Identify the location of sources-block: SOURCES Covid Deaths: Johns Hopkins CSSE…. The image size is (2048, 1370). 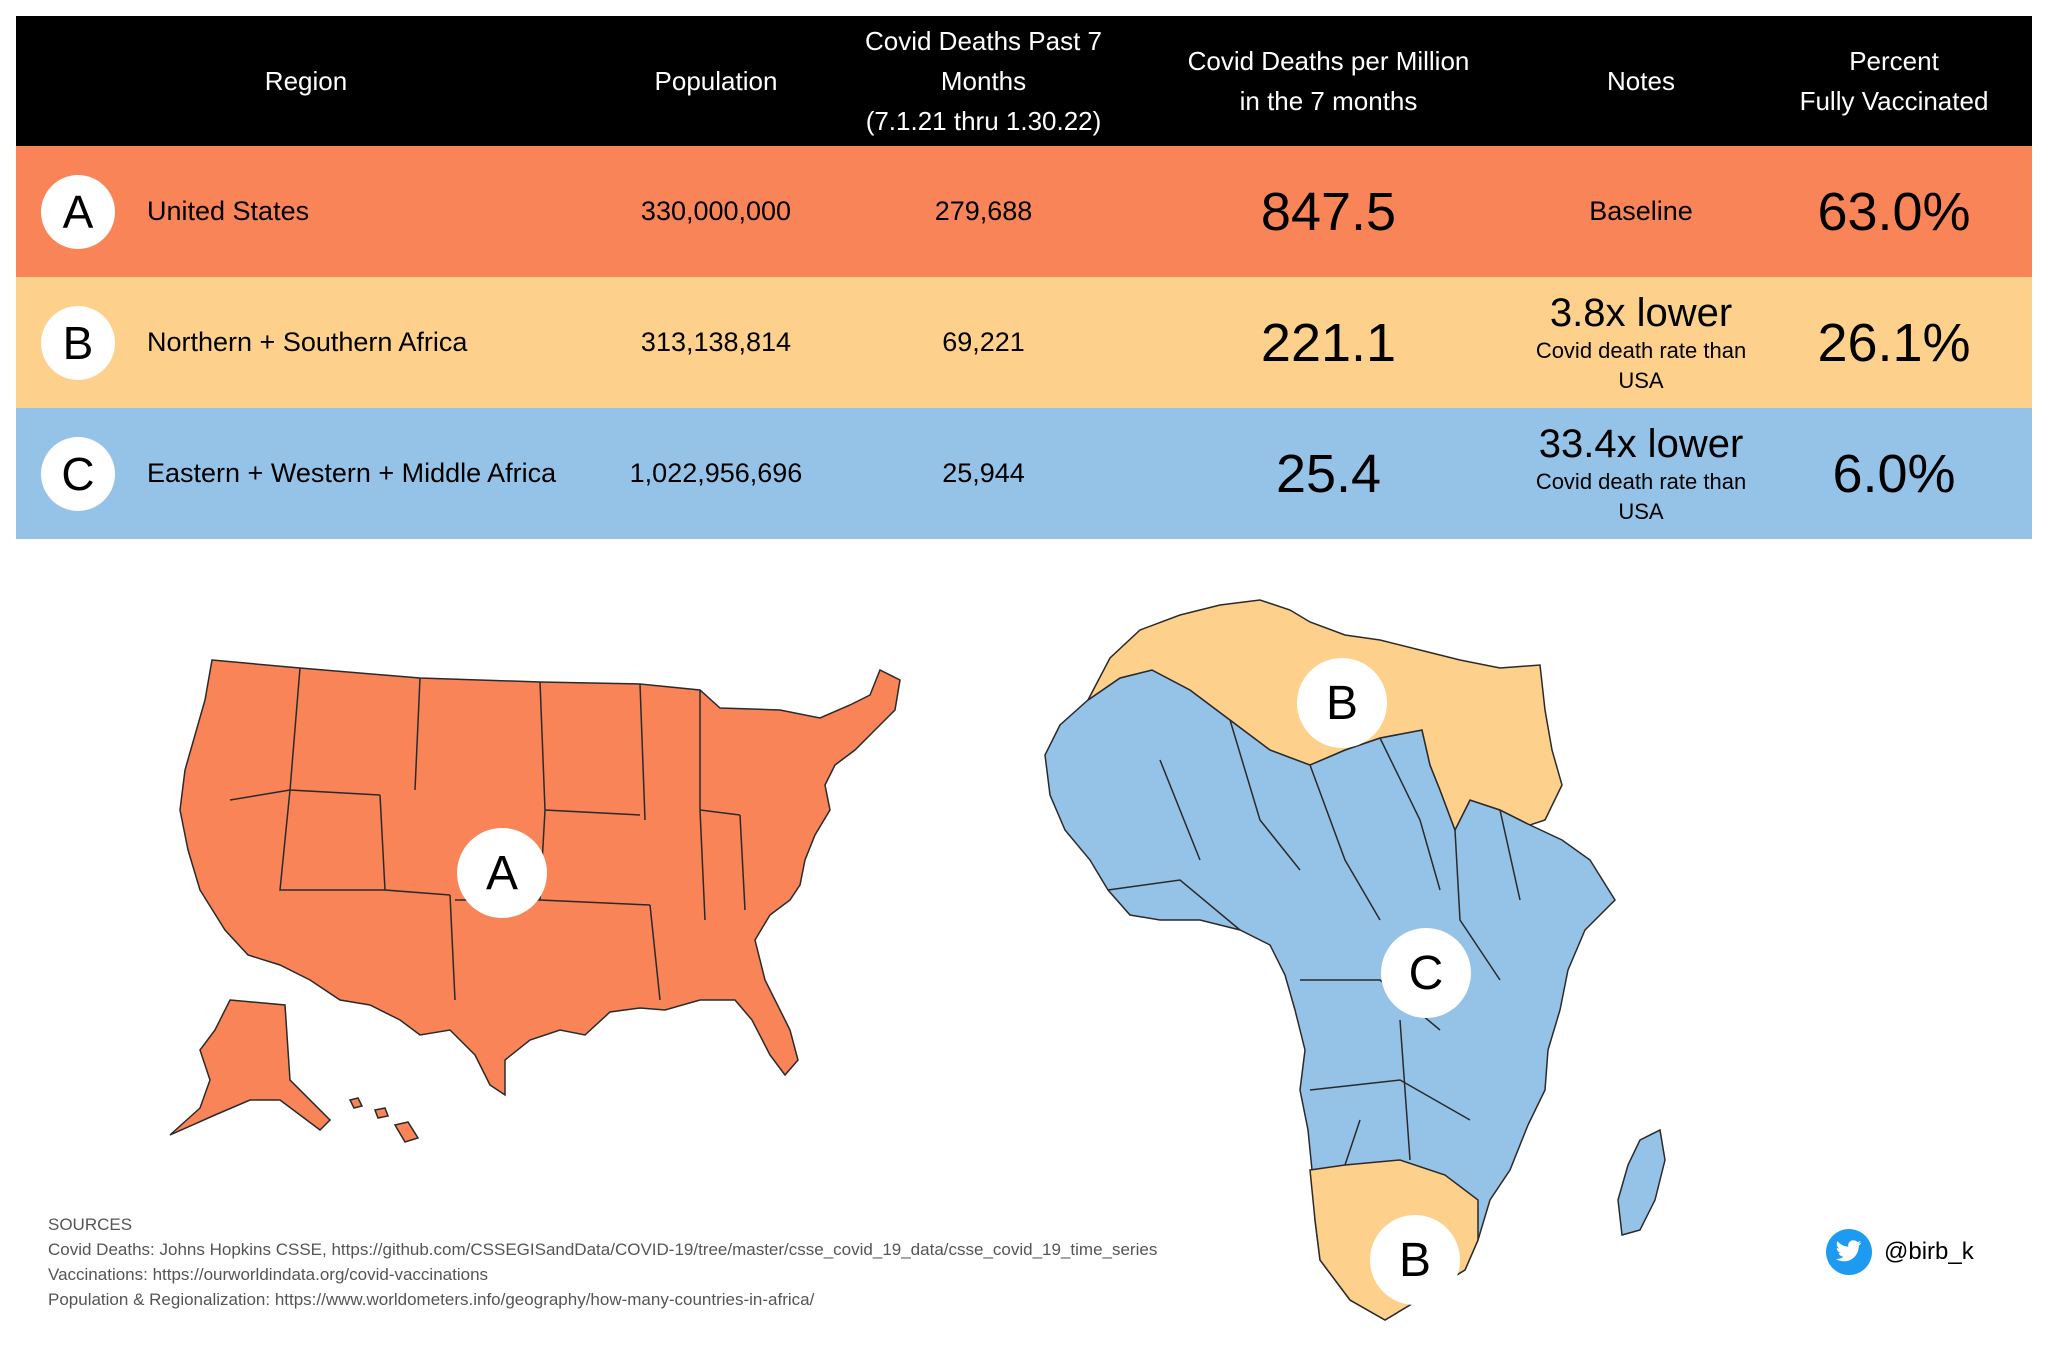
(602, 1262).